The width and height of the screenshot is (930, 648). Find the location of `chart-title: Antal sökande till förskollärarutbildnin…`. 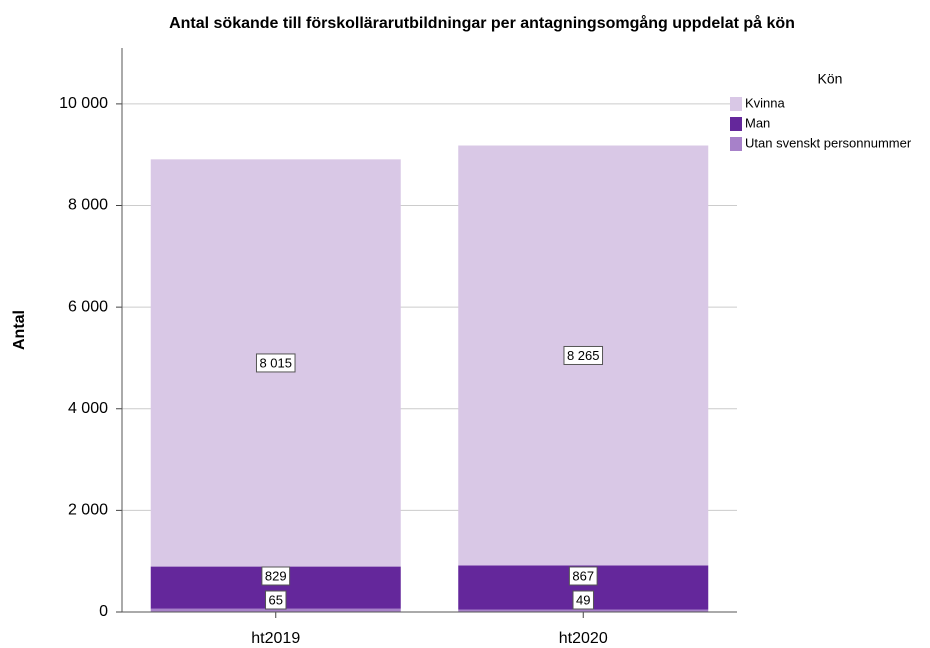

chart-title: Antal sökande till förskollärarutbildnin… is located at coordinates (482, 23).